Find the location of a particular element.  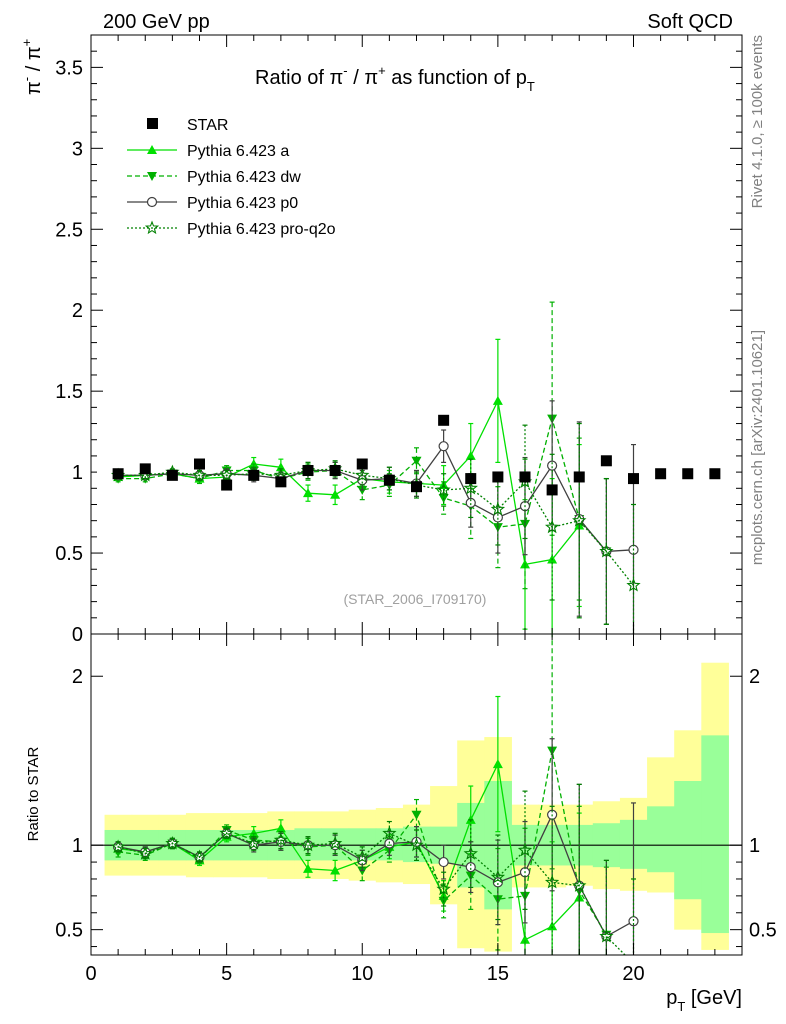

legend-marker-pythia-pro-q2o is located at coordinates (152, 227).